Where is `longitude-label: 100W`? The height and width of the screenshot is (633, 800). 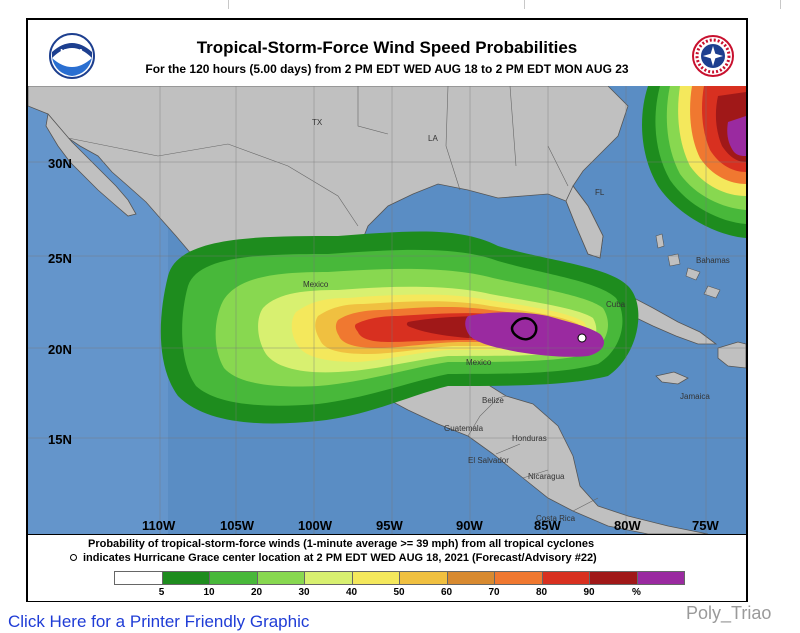 longitude-label: 100W is located at coordinates (315, 525).